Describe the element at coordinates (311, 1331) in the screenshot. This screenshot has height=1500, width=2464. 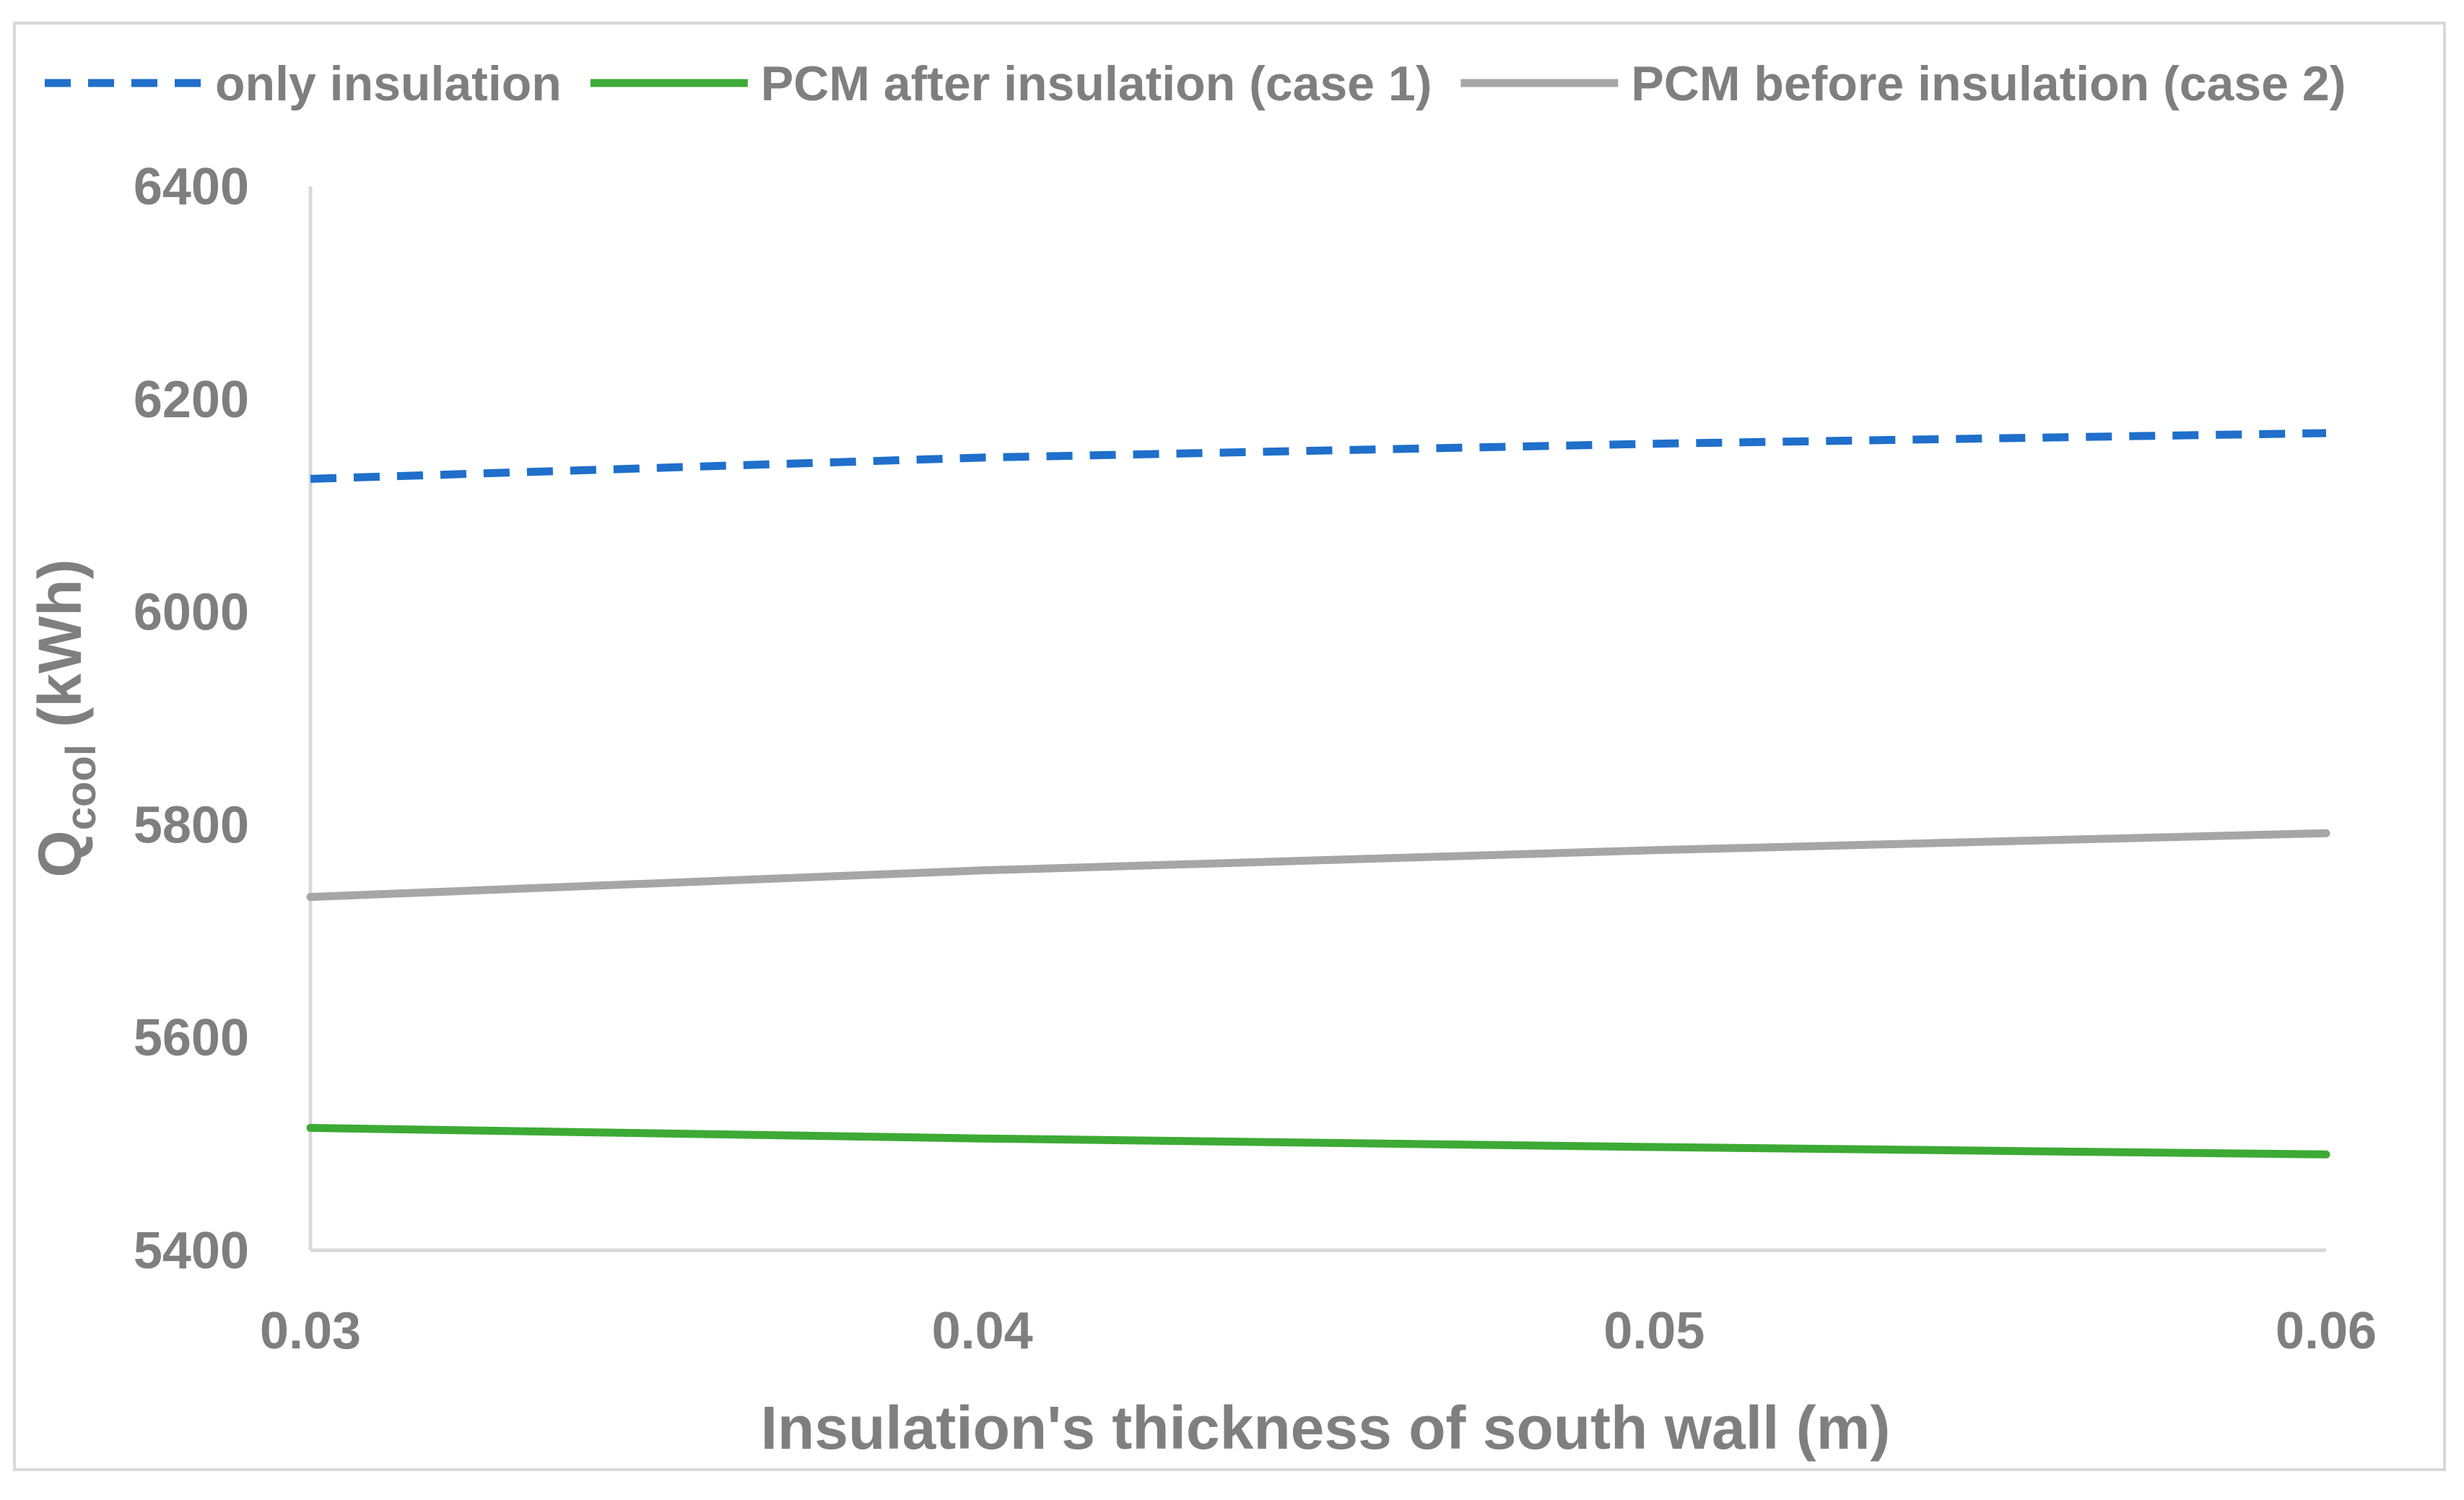
I see `x-tick-label: 0.03` at that location.